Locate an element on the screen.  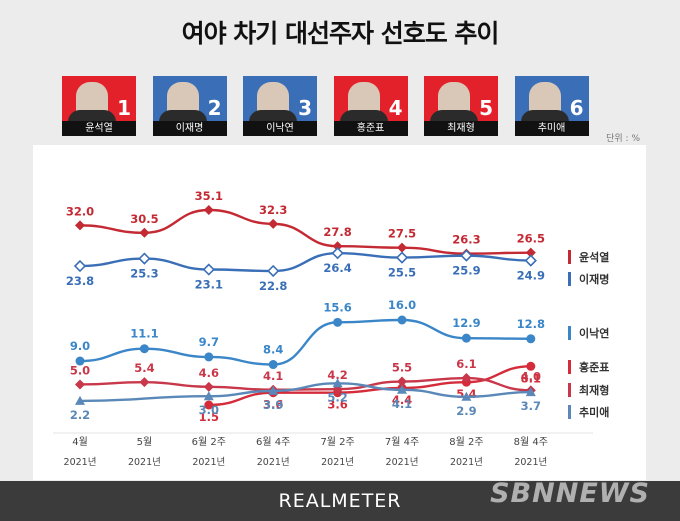
candidate-card: 5 최재형 is located at coordinates (461, 106).